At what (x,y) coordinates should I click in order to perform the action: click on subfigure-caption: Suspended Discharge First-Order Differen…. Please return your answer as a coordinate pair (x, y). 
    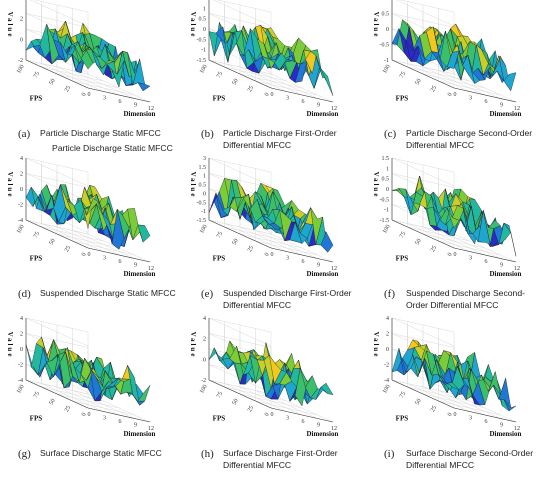
    Looking at the image, I should click on (287, 299).